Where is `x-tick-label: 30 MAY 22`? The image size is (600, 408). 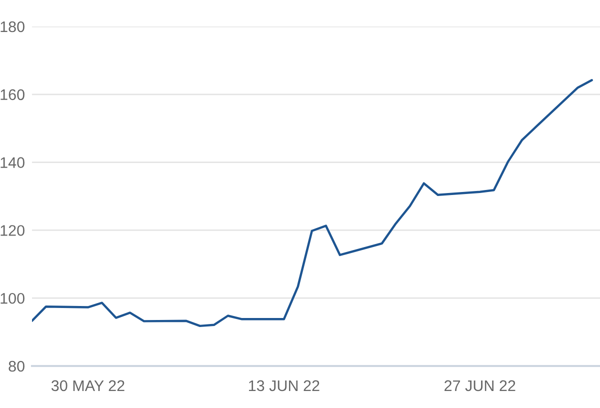
x-tick-label: 30 MAY 22 is located at coordinates (87, 386).